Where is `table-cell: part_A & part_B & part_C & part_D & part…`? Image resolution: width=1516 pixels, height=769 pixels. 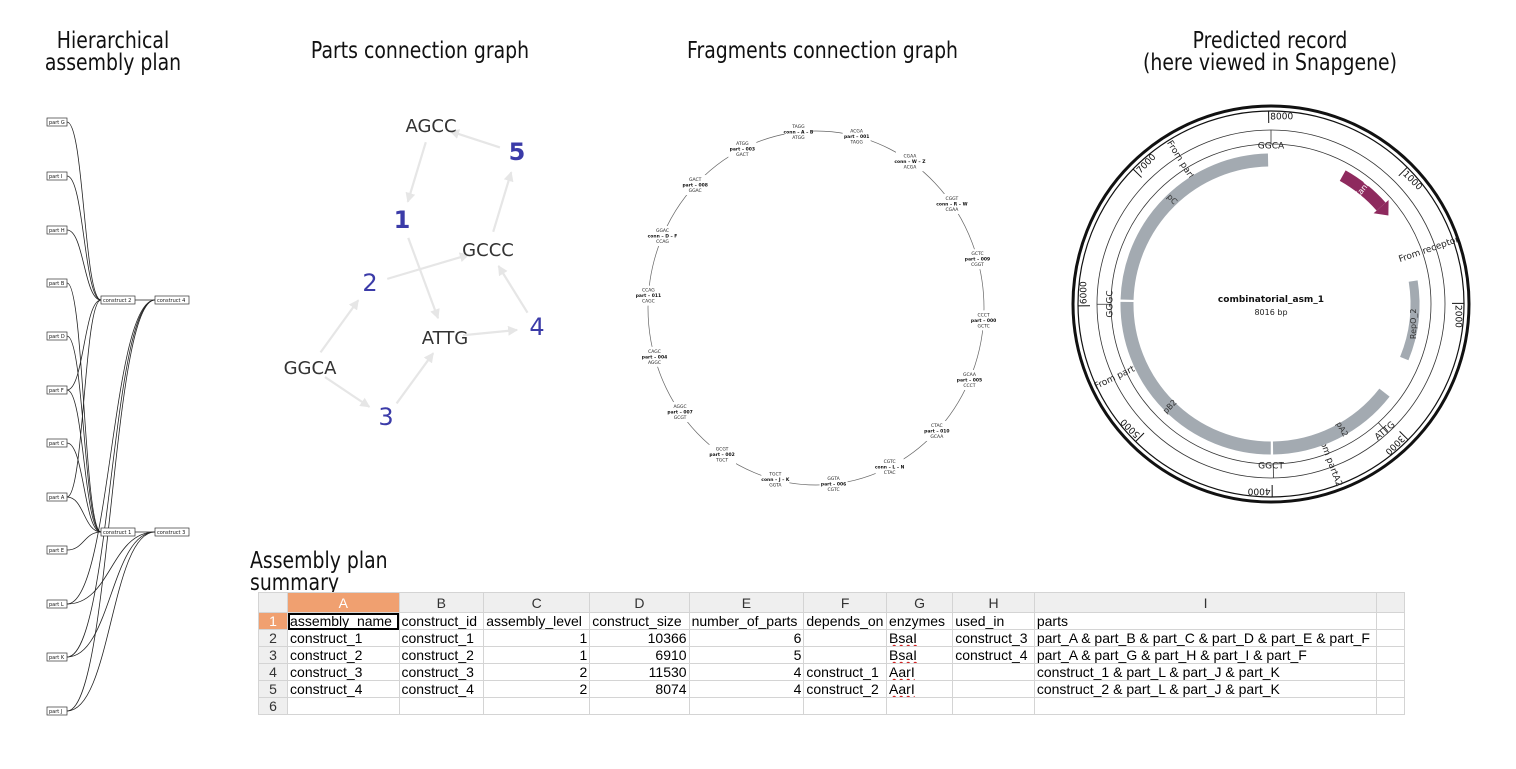 table-cell: part_A & part_B & part_C & part_D & part… is located at coordinates (1205, 638).